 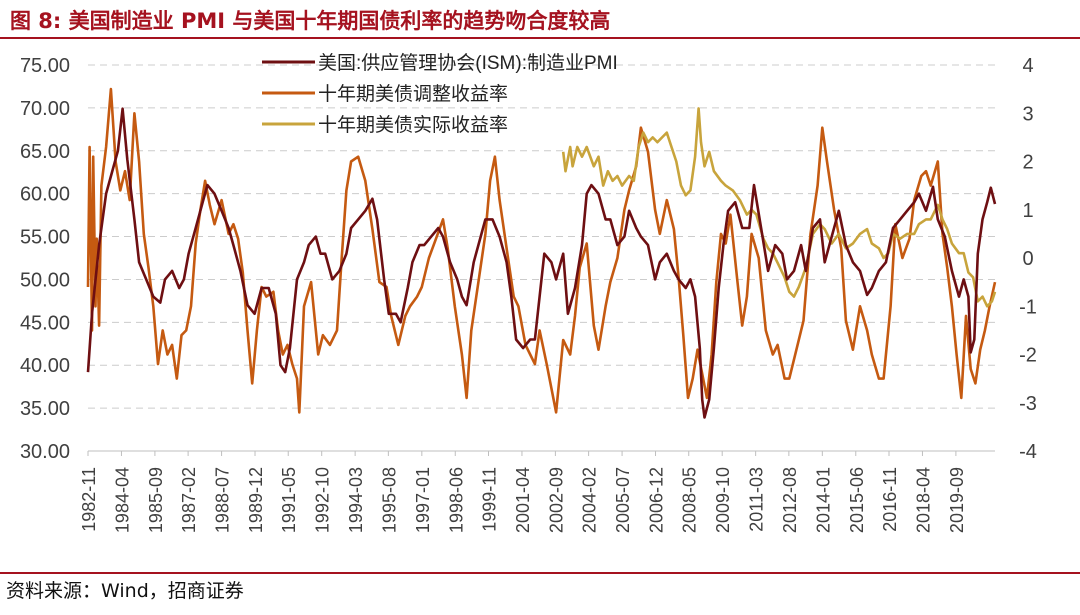 What do you see at coordinates (468, 63) in the screenshot?
I see `legend-label-0: 美国:供应管理协会(ISM):制造业PMI` at bounding box center [468, 63].